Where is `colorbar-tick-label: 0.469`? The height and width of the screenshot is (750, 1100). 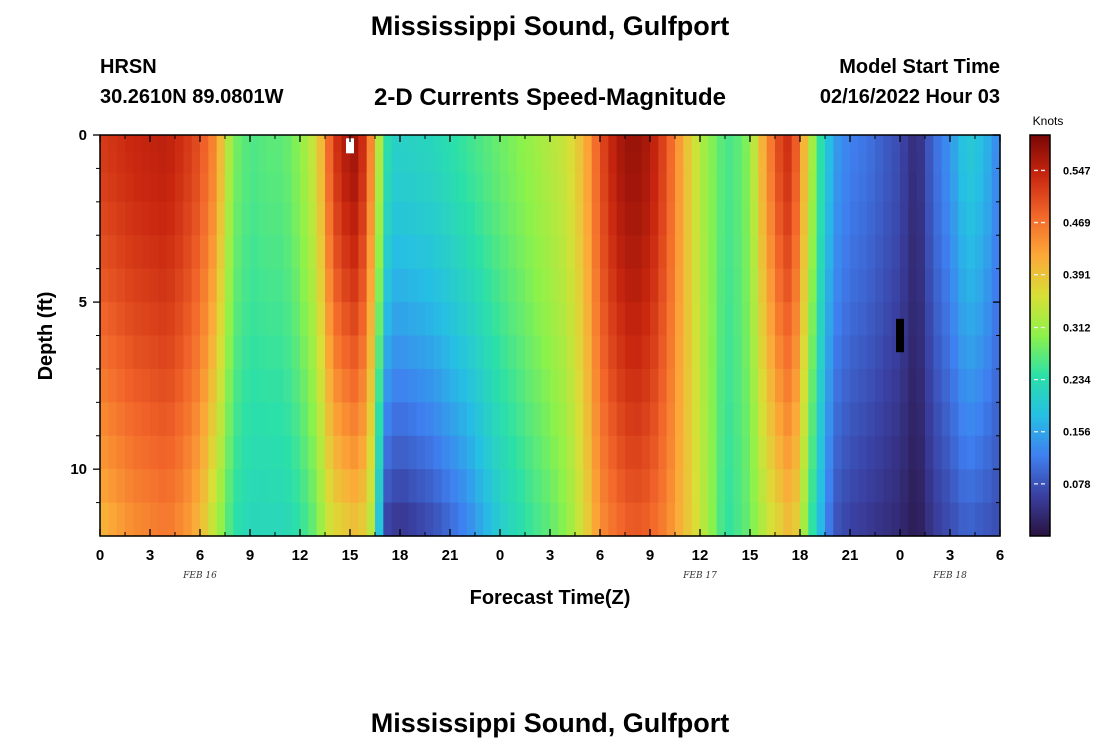 colorbar-tick-label: 0.469 is located at coordinates (1077, 224).